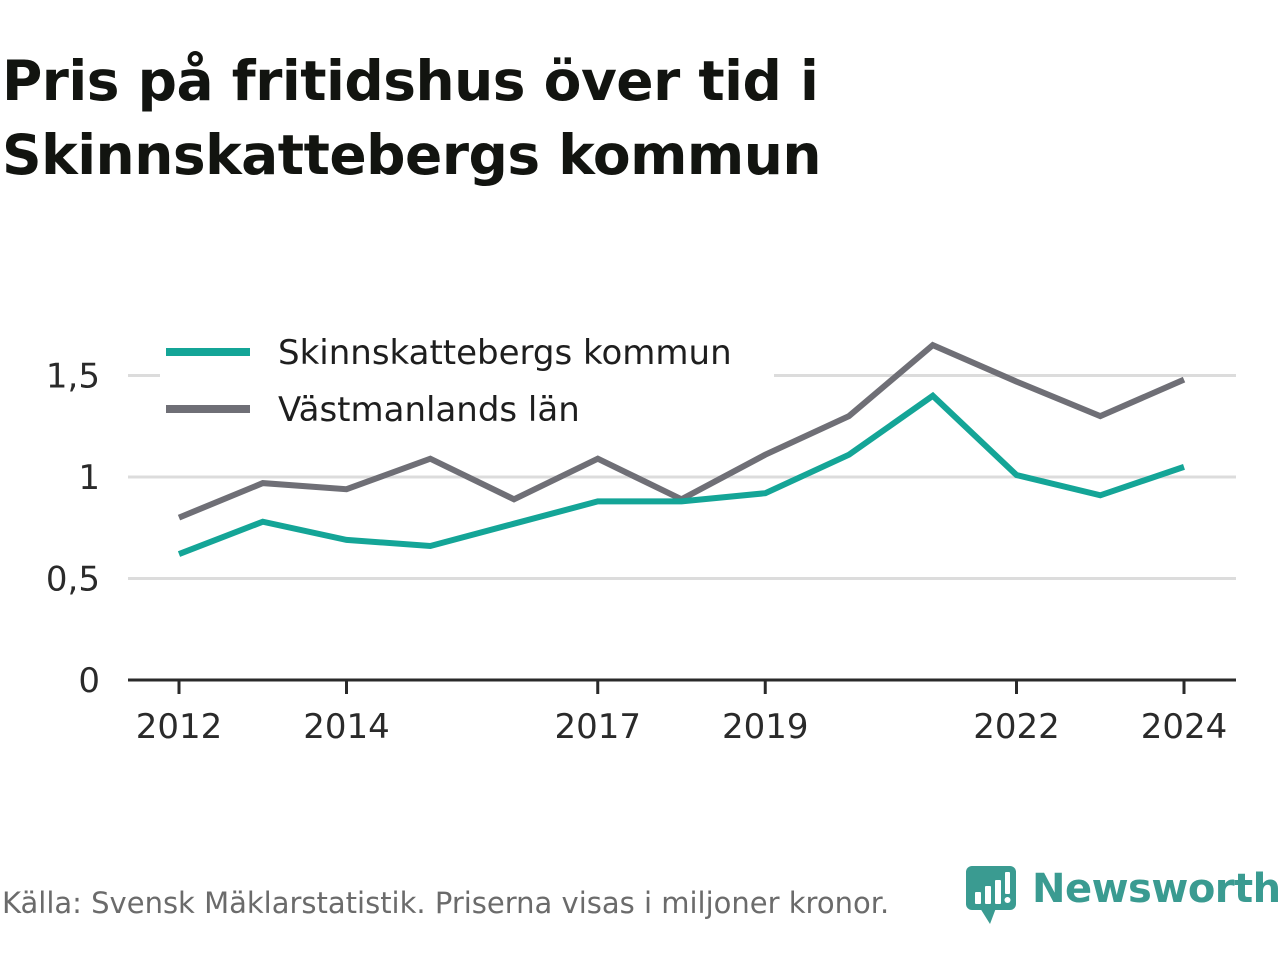 The width and height of the screenshot is (1280, 960). Describe the element at coordinates (346, 727) in the screenshot. I see `x-tick-label: 2014` at that location.